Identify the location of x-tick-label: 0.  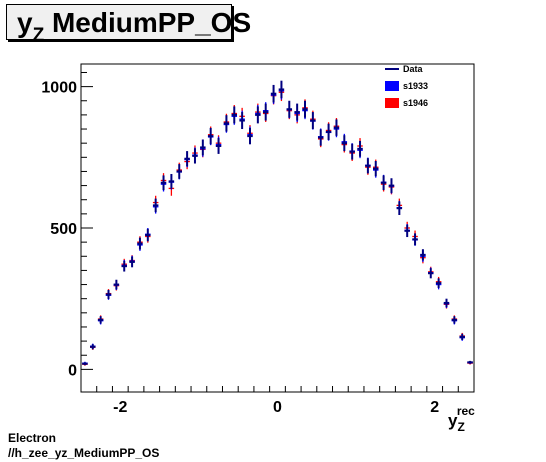
(277, 407).